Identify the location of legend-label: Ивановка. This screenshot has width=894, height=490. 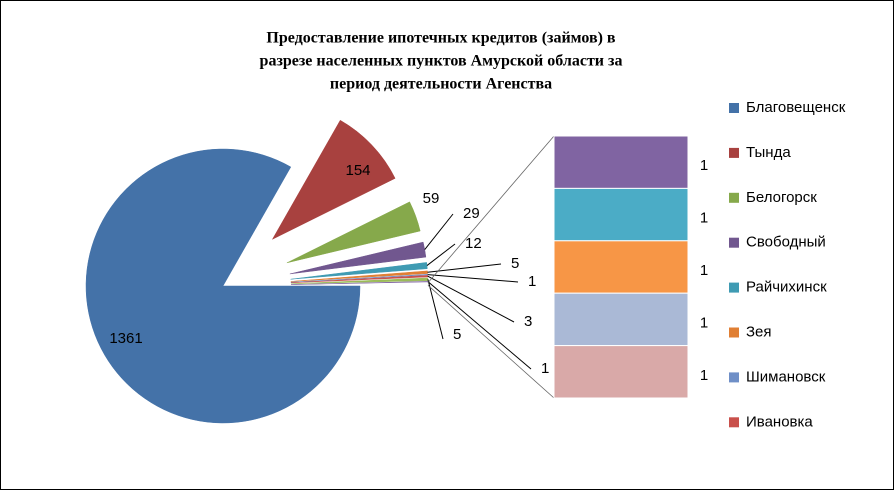
(779, 421).